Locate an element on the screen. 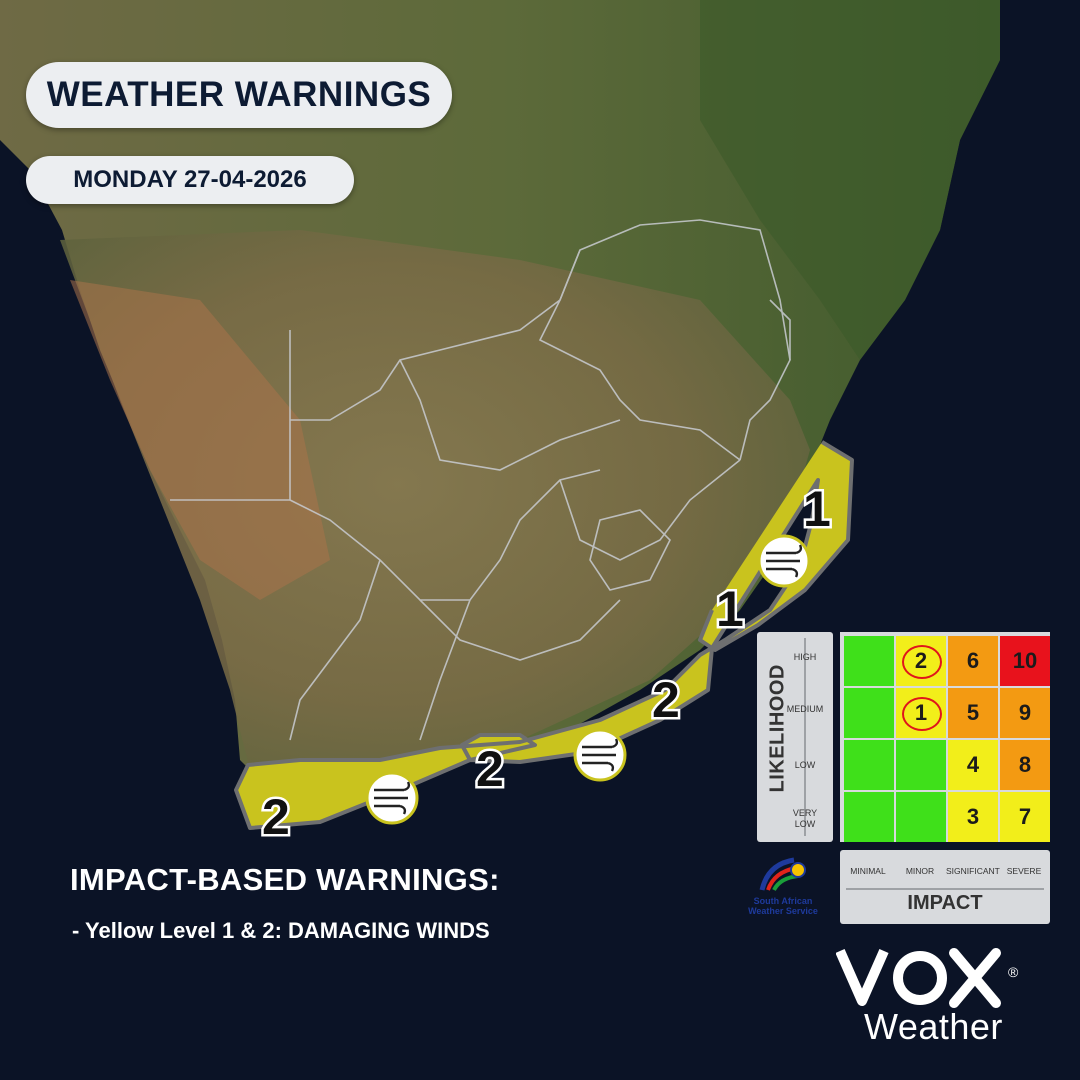 The width and height of the screenshot is (1080, 1080). risk-matrix-value: 3 is located at coordinates (973, 816).